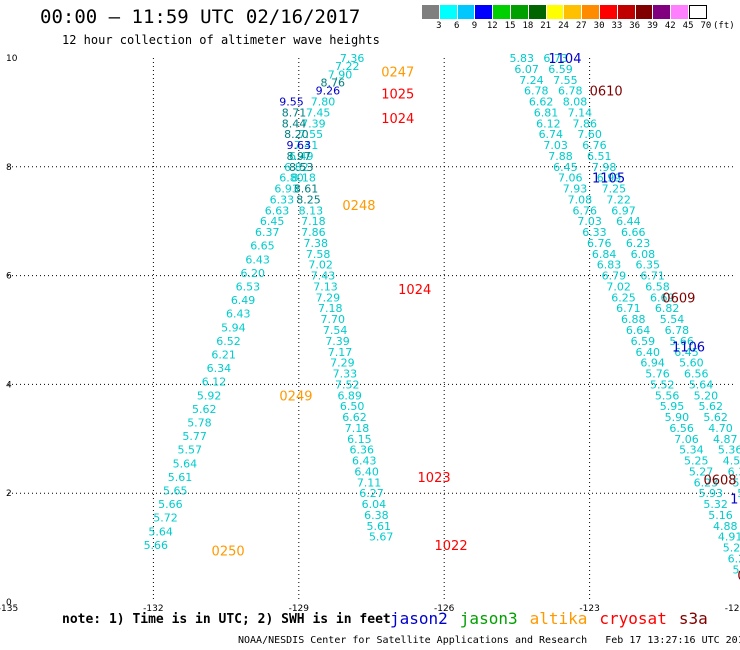  What do you see at coordinates (729, 450) in the screenshot?
I see `wave-height-point: 5.36` at bounding box center [729, 450].